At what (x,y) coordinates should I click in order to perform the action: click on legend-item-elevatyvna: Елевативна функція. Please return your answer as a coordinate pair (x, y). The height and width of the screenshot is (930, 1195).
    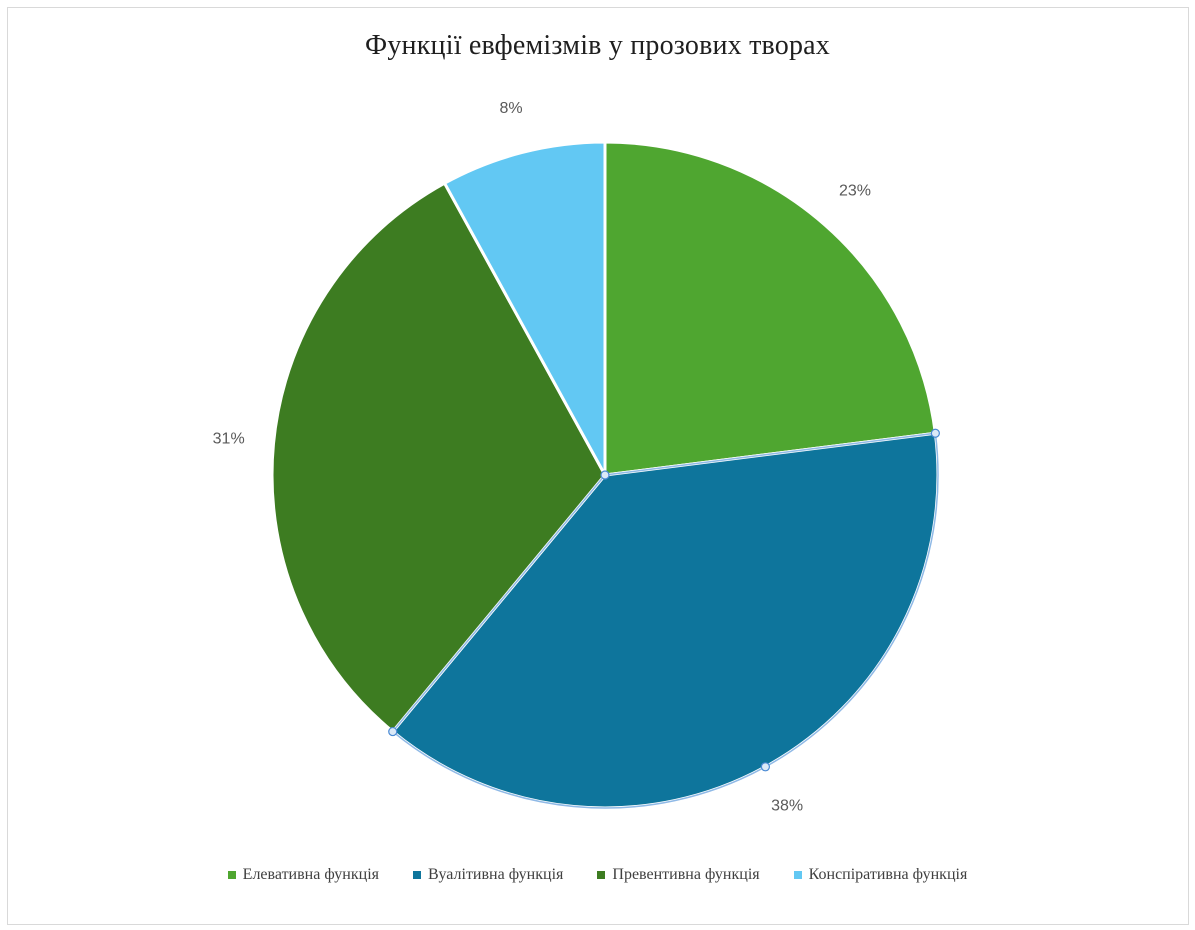
    Looking at the image, I should click on (303, 875).